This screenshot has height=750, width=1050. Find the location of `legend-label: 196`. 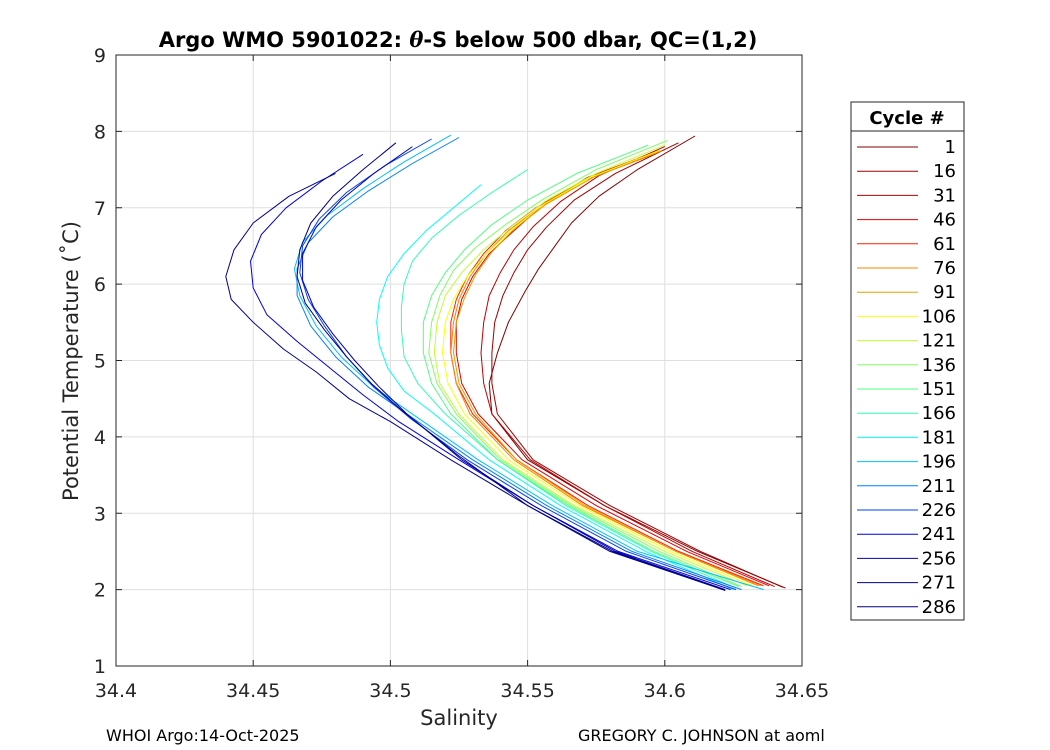

legend-label: 196 is located at coordinates (939, 462).